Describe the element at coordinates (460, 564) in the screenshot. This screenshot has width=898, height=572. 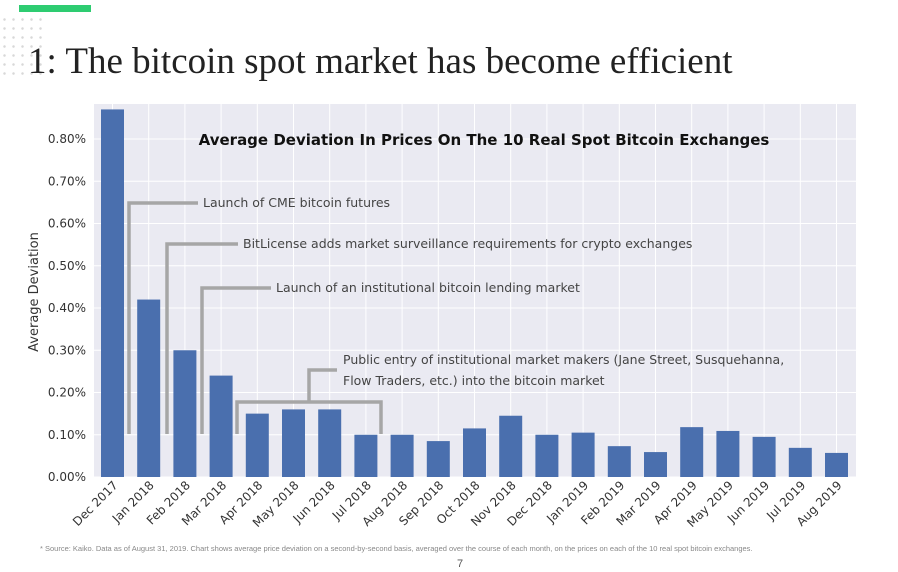
I see `page-number: 7` at that location.